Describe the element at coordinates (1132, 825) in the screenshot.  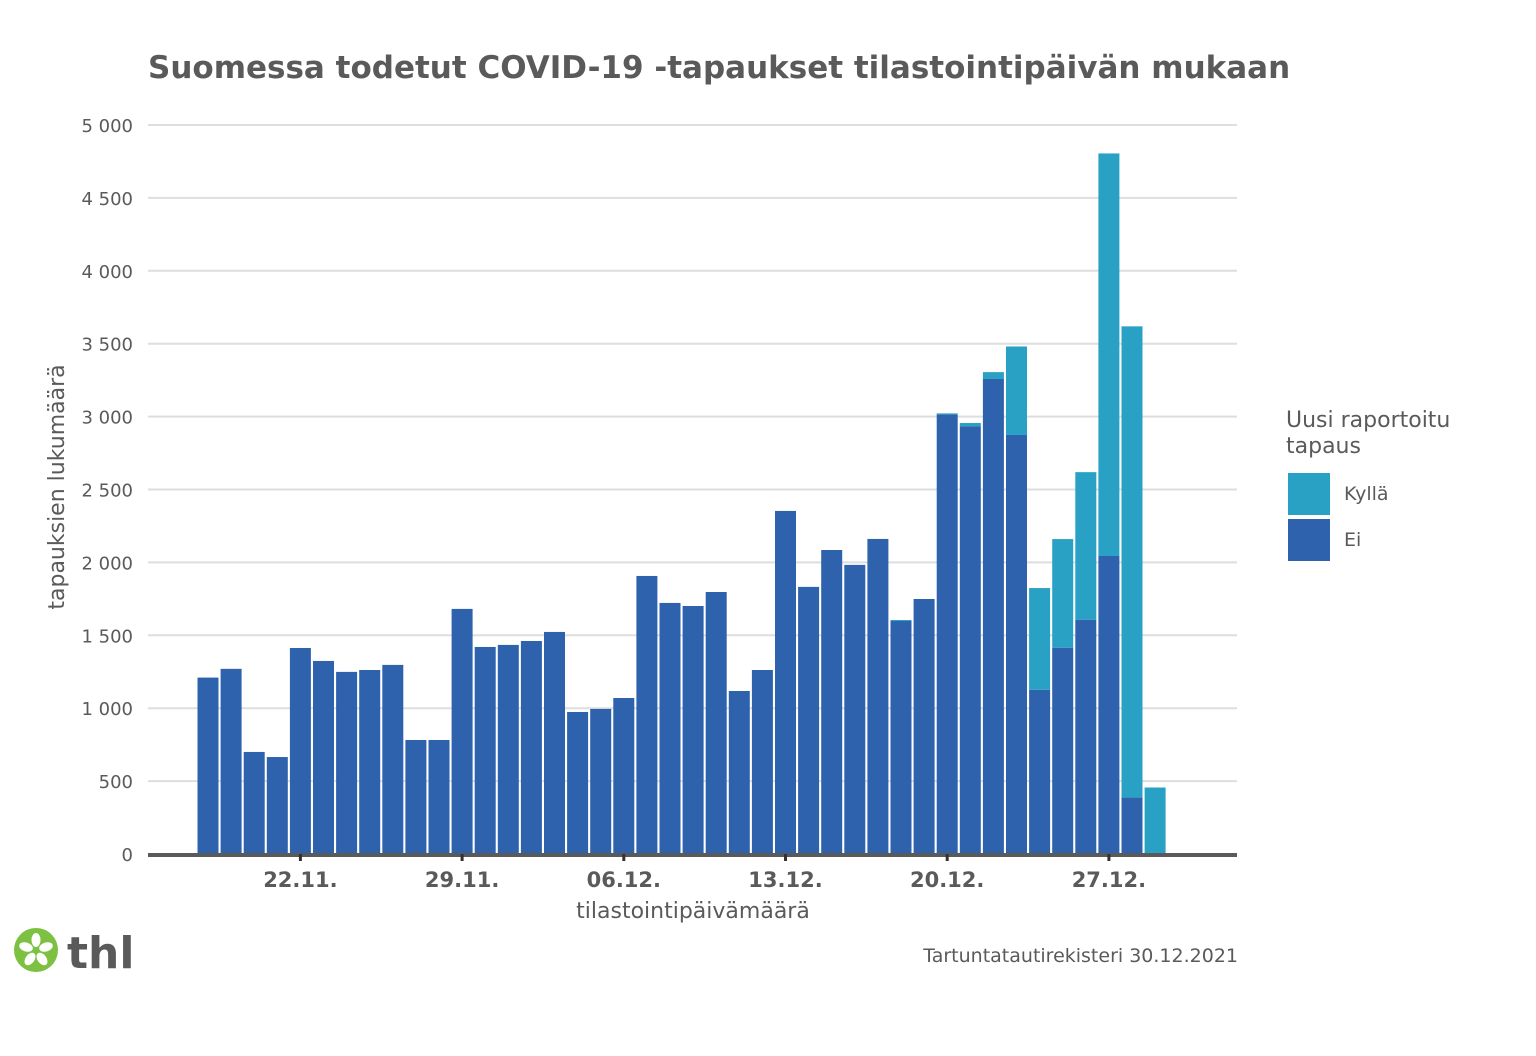
I see `bar-ei-28.12.` at that location.